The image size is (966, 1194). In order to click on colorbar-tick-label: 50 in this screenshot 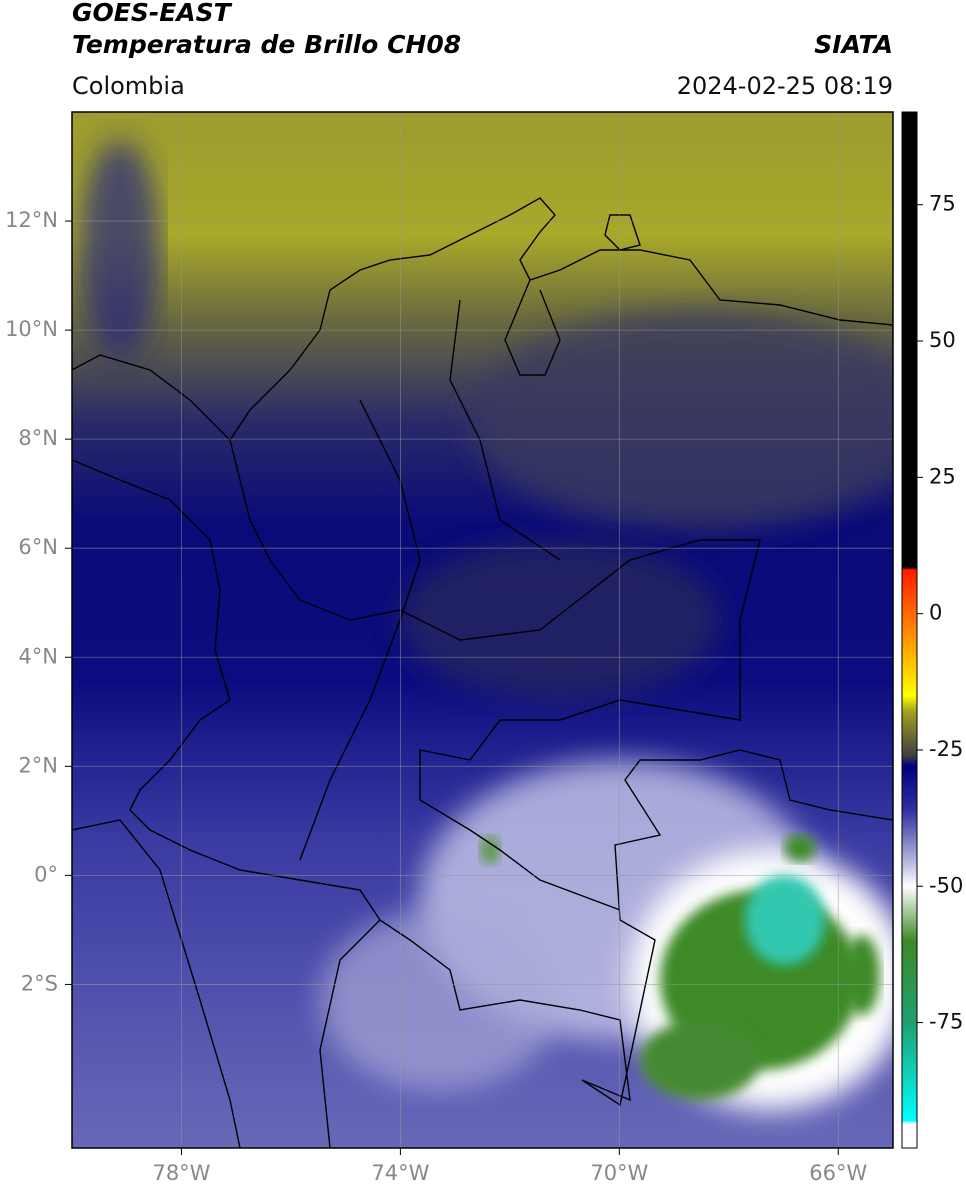, I will do `click(942, 340)`.